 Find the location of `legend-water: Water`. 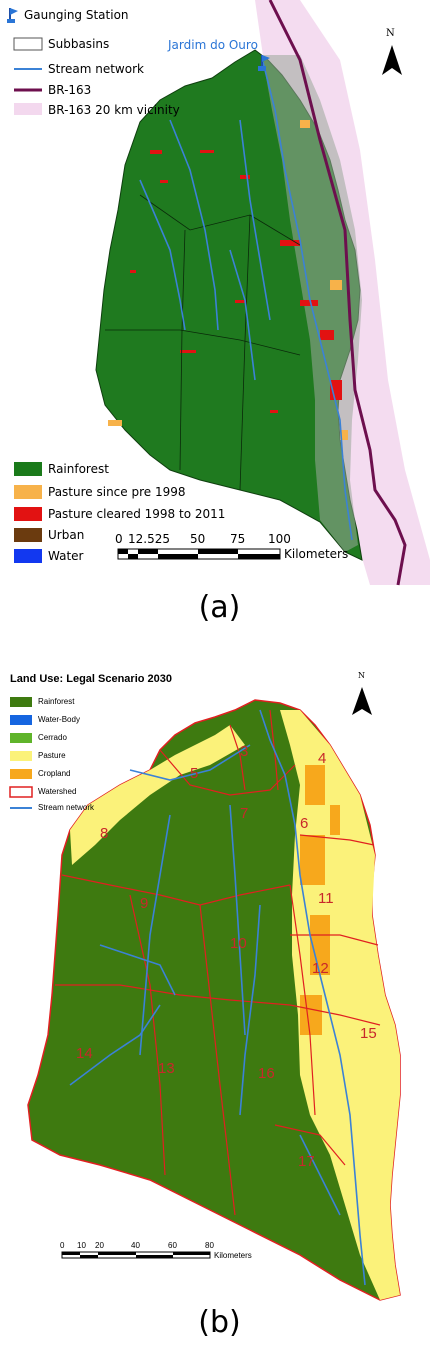

legend-water: Water is located at coordinates (66, 556).